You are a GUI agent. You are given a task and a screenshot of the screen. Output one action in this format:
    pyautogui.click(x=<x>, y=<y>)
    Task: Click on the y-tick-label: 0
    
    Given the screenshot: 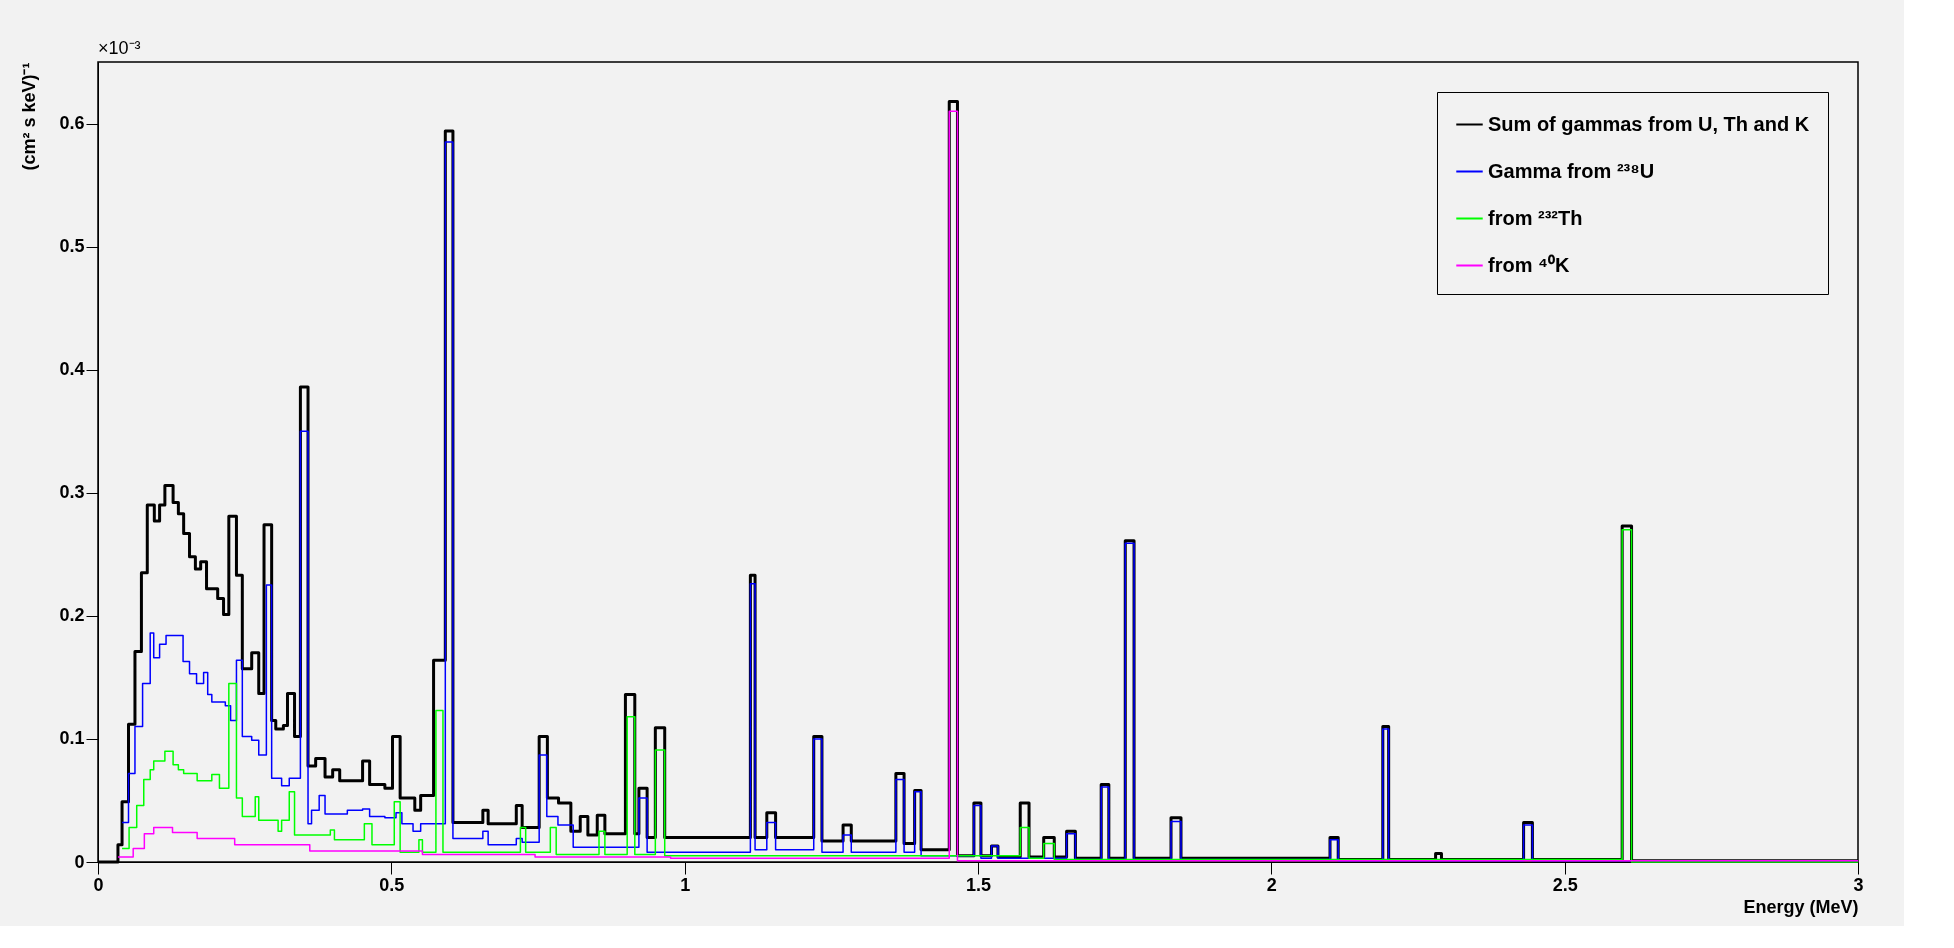 What is the action you would take?
    pyautogui.click(x=79, y=861)
    